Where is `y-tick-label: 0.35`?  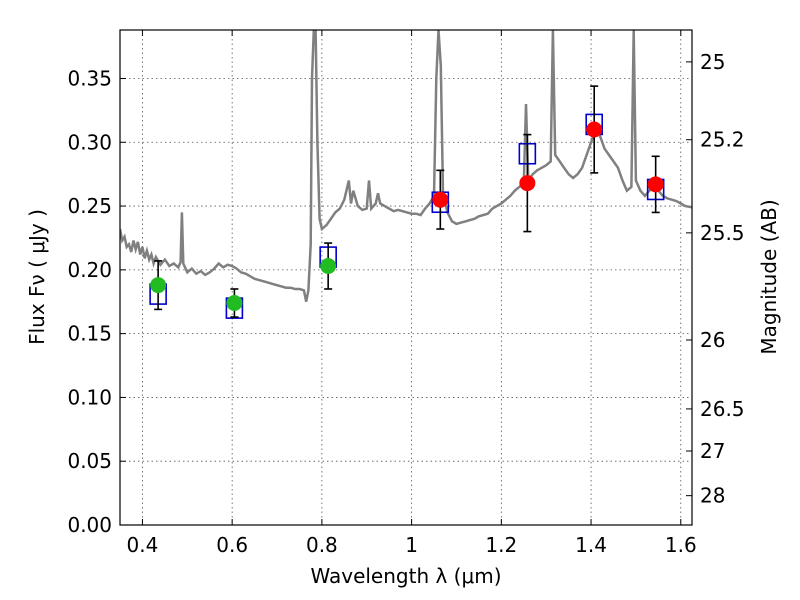
y-tick-label: 0.35 is located at coordinates (89, 78).